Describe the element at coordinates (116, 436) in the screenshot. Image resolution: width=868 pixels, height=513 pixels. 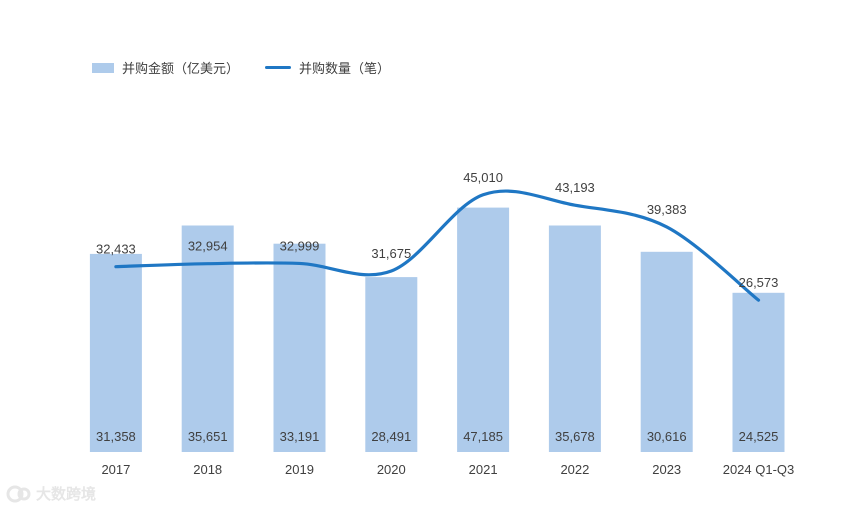
I see `bar-data-label: 31,358` at that location.